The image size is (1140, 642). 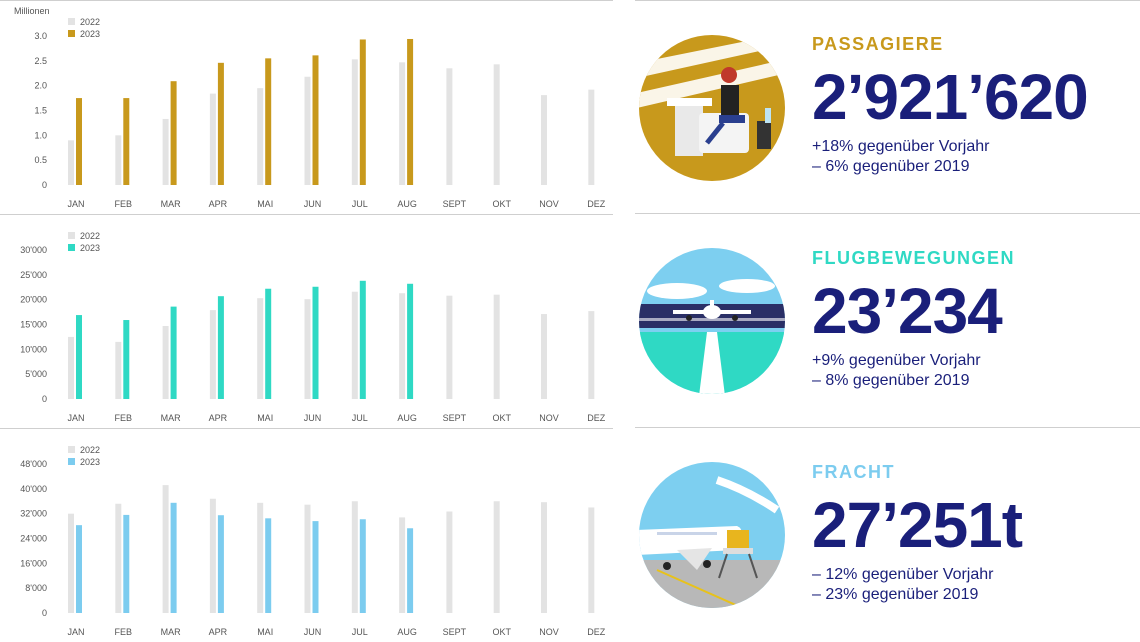 I want to click on y-tick-label: 3.0, so click(x=40, y=36).